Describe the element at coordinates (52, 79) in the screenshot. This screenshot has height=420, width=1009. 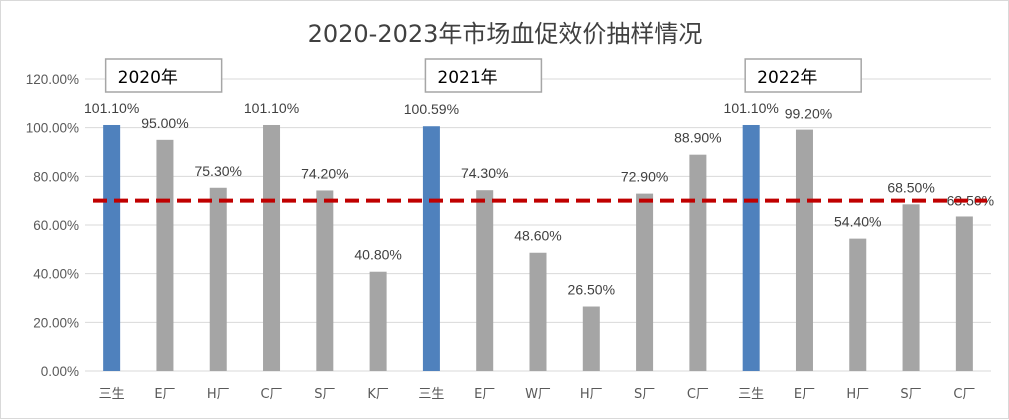
I see `y-tick-label: 120.00%` at that location.